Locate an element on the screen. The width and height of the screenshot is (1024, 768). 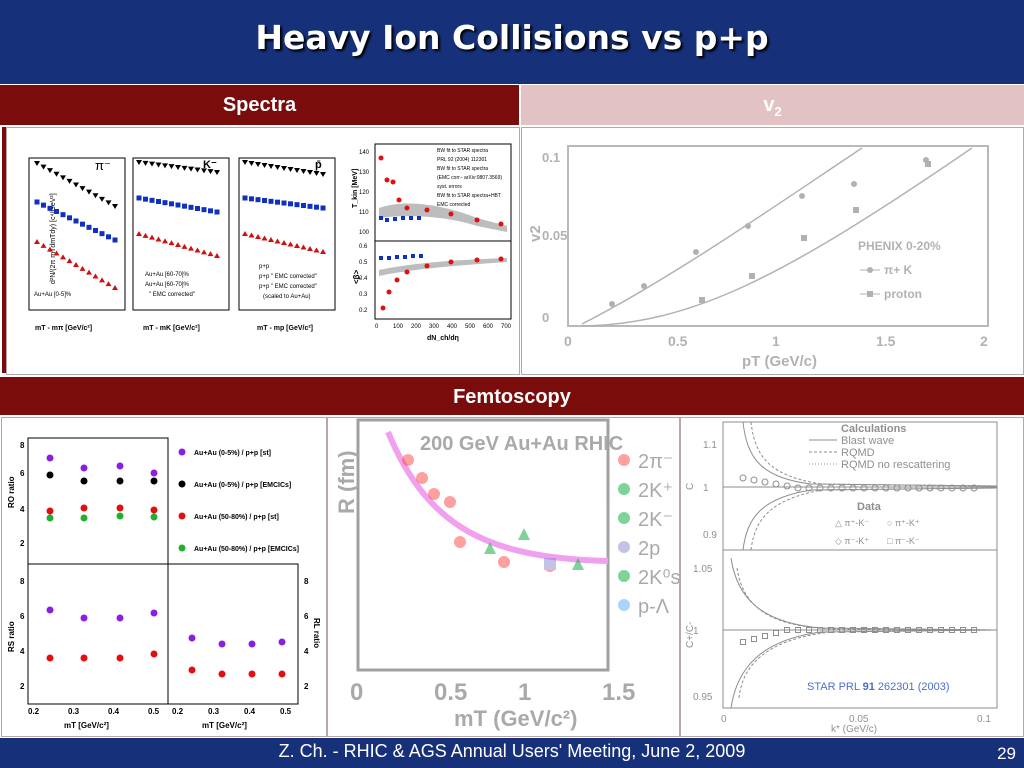
page-number: 29 is located at coordinates (1006, 753).